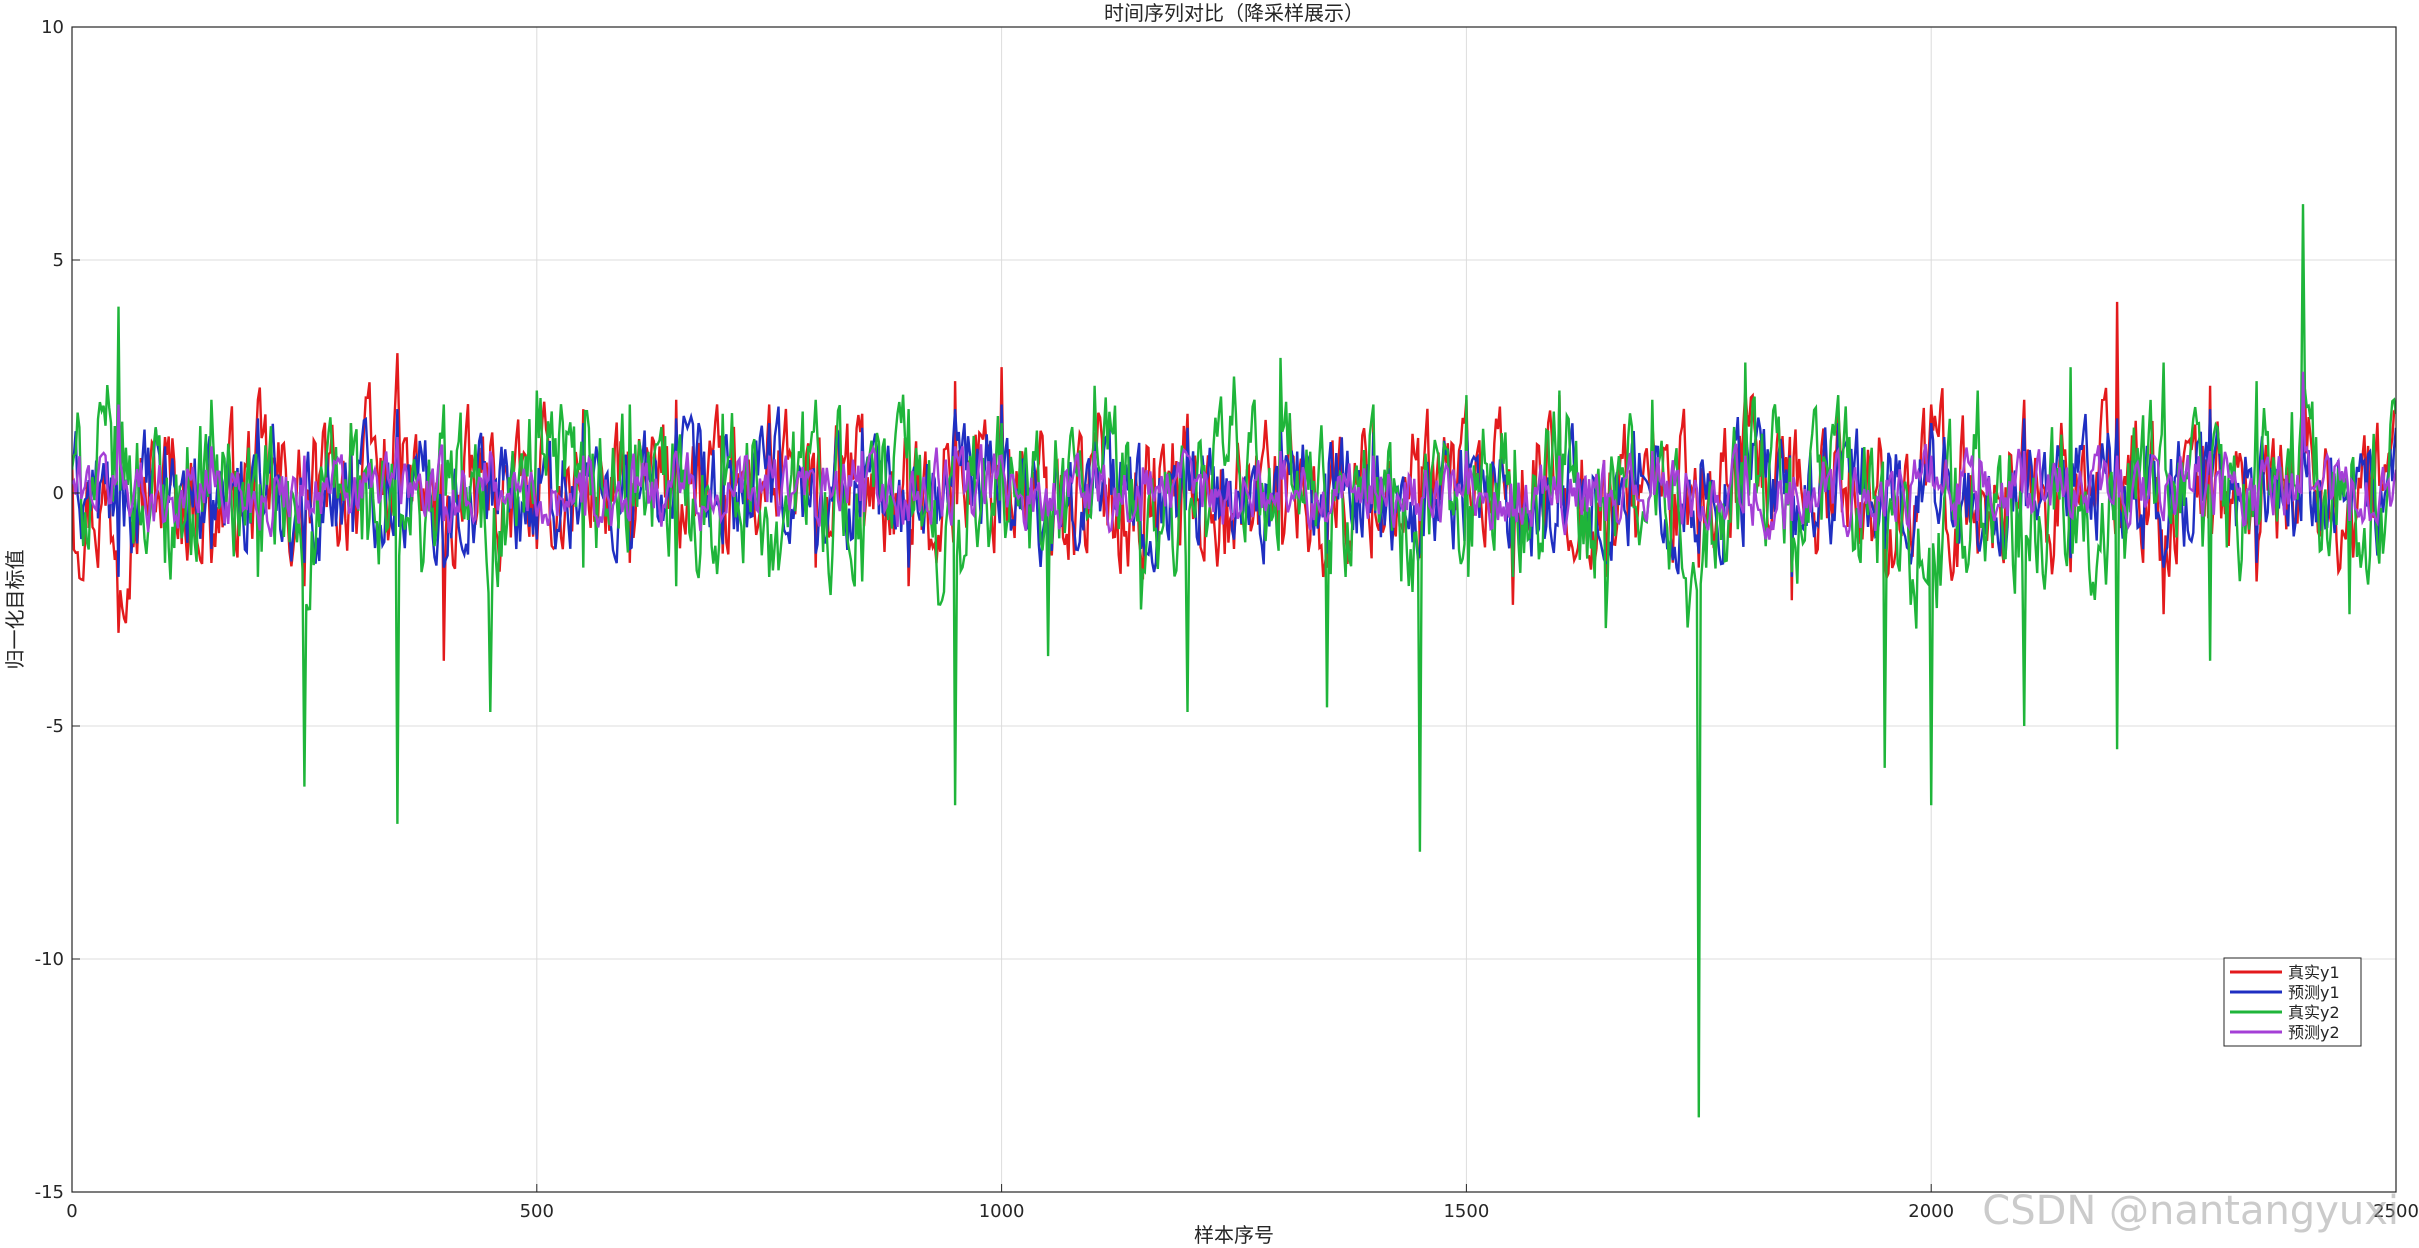 This screenshot has width=2419, height=1248. I want to click on y-tick-label: -15, so click(49, 1192).